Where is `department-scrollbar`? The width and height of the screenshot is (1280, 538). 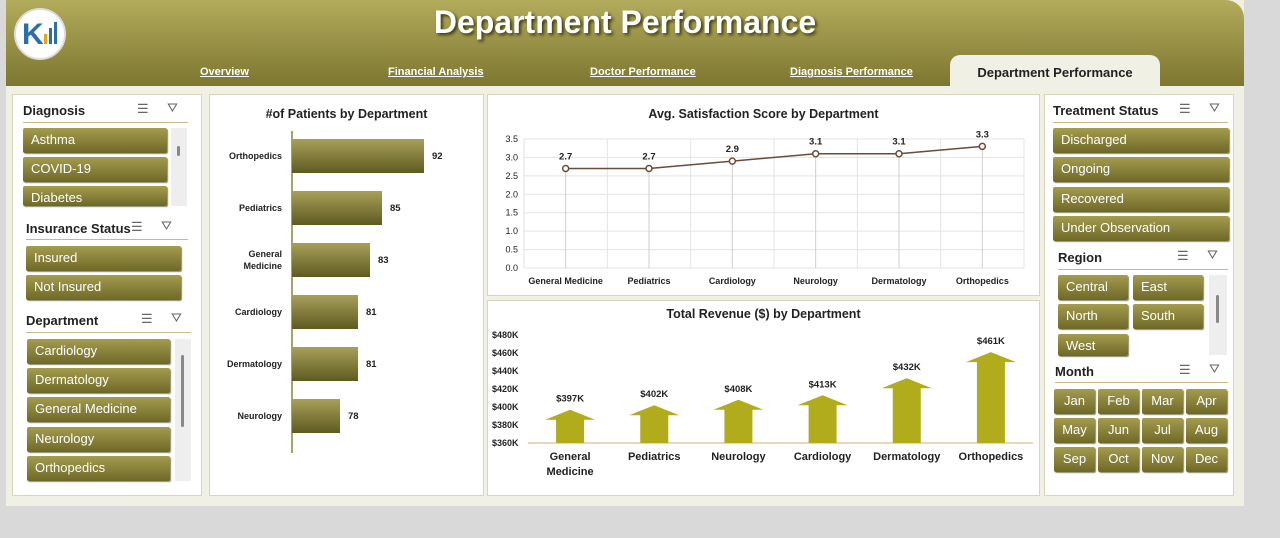 department-scrollbar is located at coordinates (183, 410).